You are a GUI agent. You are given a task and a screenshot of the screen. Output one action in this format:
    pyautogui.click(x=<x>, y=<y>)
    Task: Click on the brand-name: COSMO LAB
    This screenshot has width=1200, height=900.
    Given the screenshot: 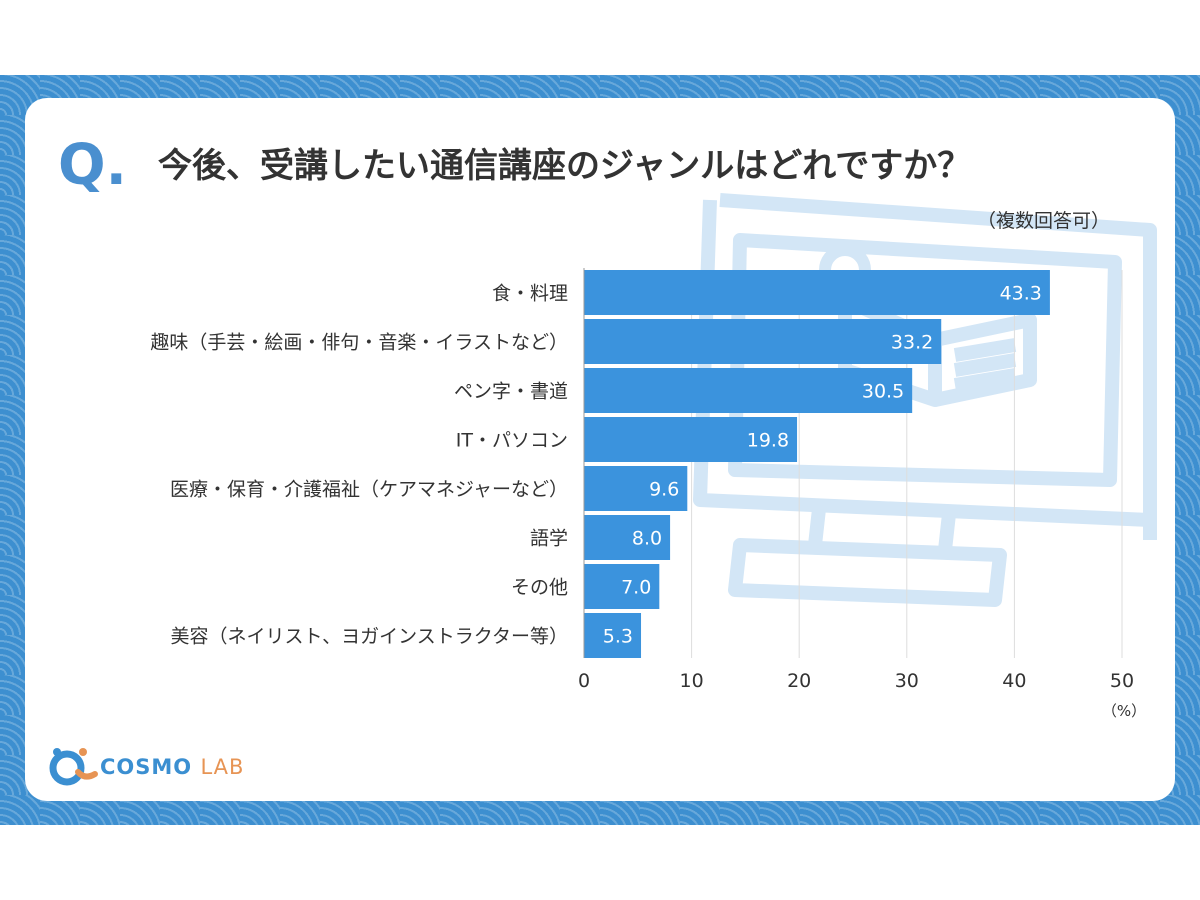 What is the action you would take?
    pyautogui.click(x=172, y=767)
    